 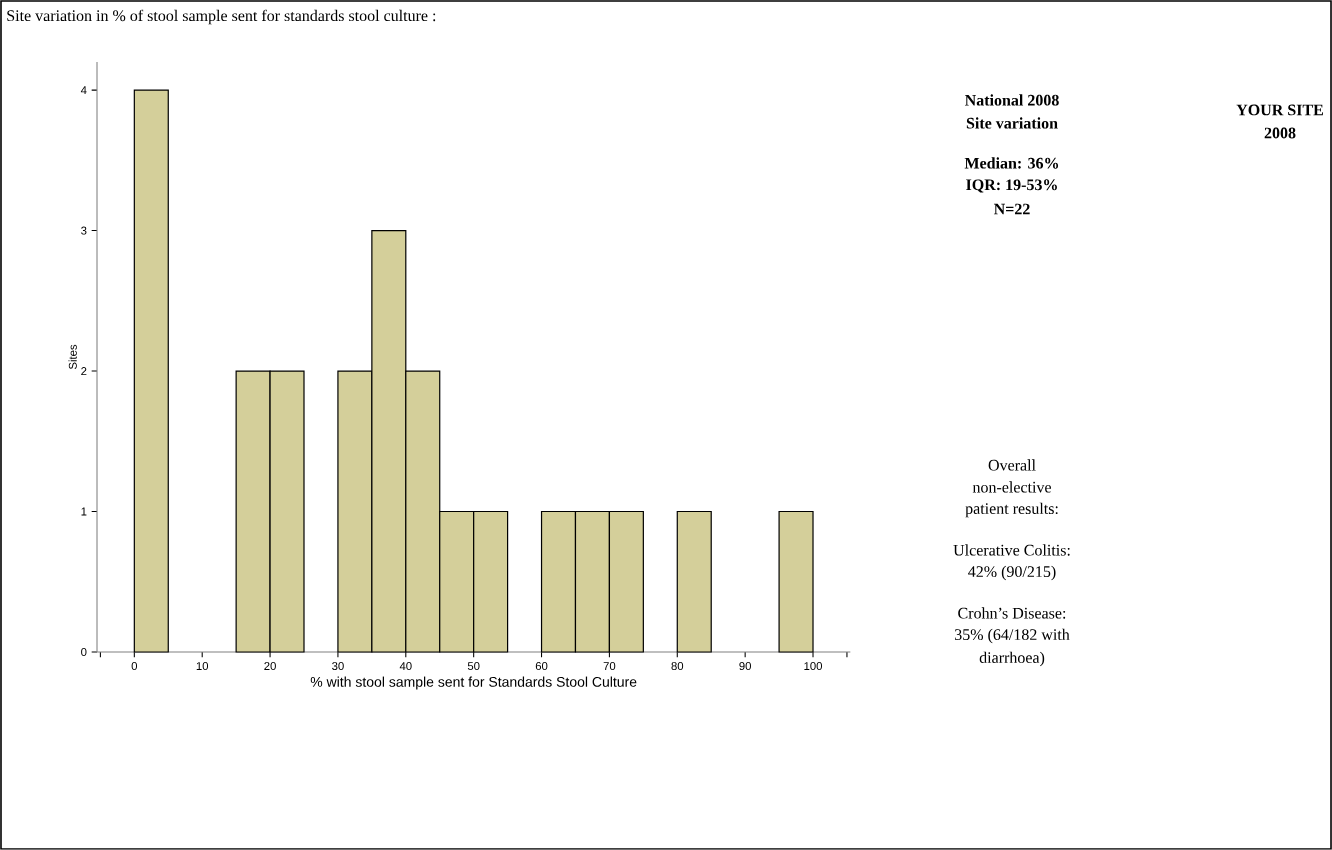 What do you see at coordinates (1012, 465) in the screenshot?
I see `text: Overall` at bounding box center [1012, 465].